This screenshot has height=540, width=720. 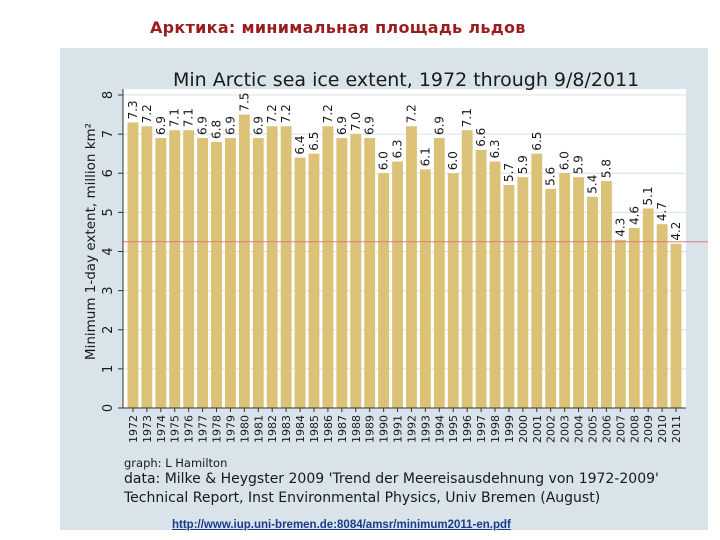 I want to click on value-label: 7.3, so click(x=133, y=109).